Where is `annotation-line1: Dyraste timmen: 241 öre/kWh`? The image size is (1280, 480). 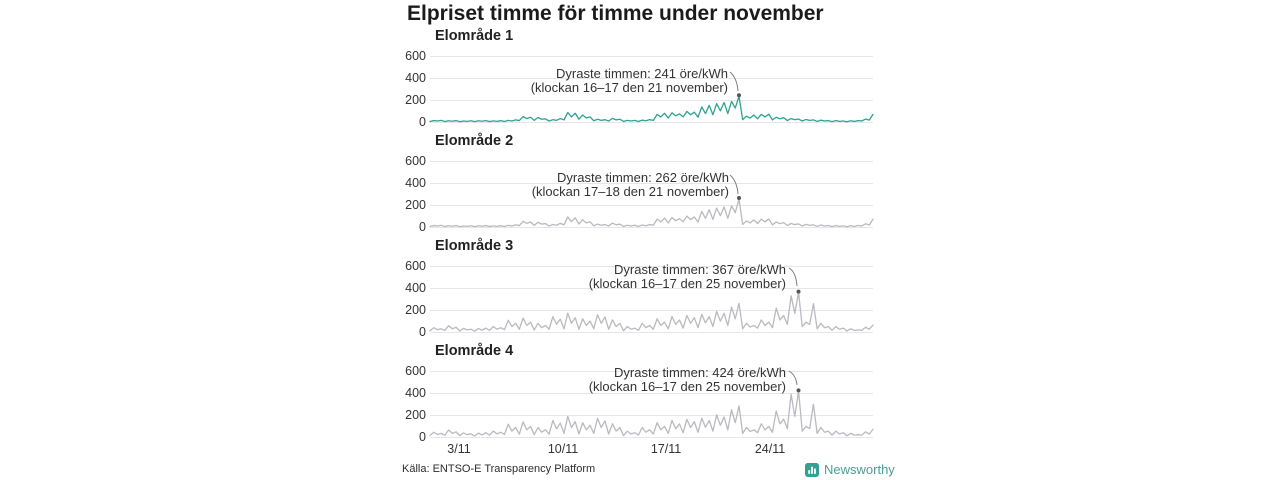
annotation-line1: Dyraste timmen: 241 öre/kWh is located at coordinates (642, 73).